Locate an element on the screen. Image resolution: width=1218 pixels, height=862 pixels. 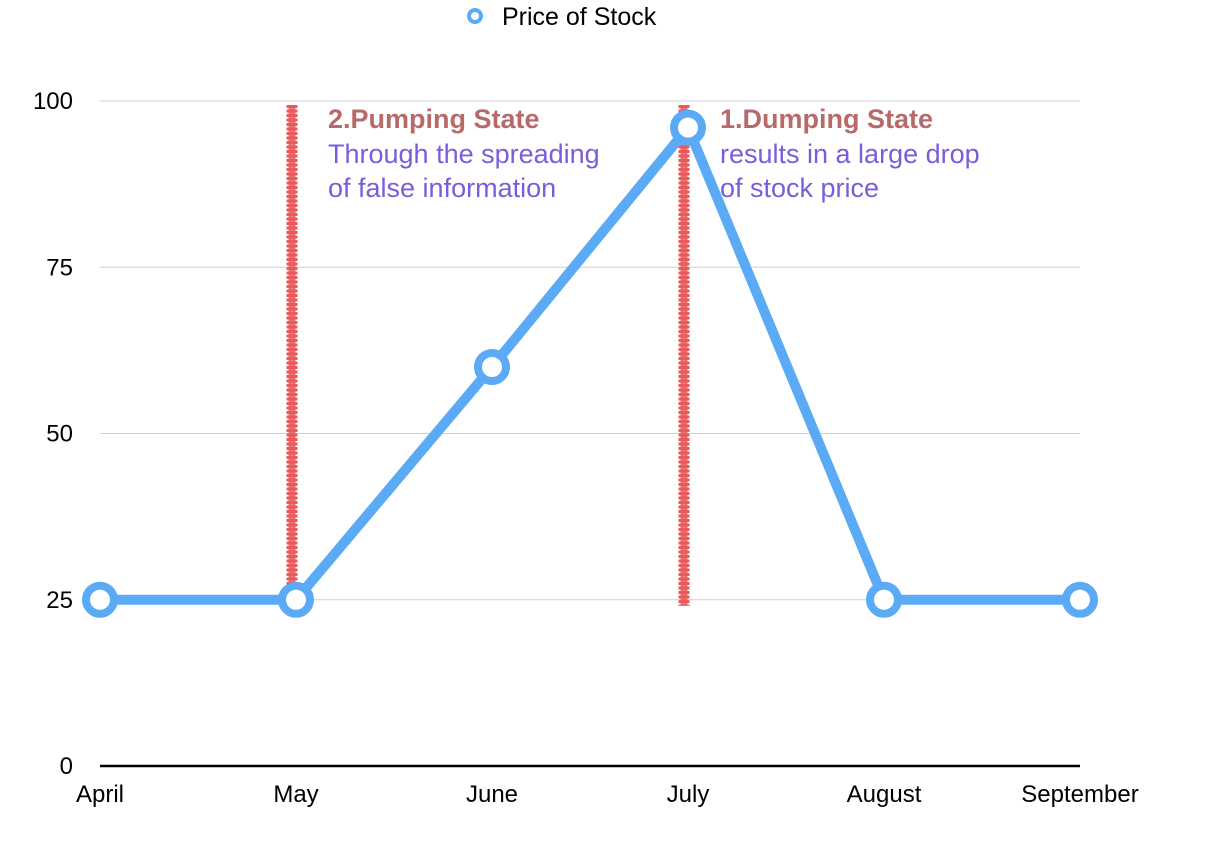
x-tick-label-september: September is located at coordinates (1079, 794).